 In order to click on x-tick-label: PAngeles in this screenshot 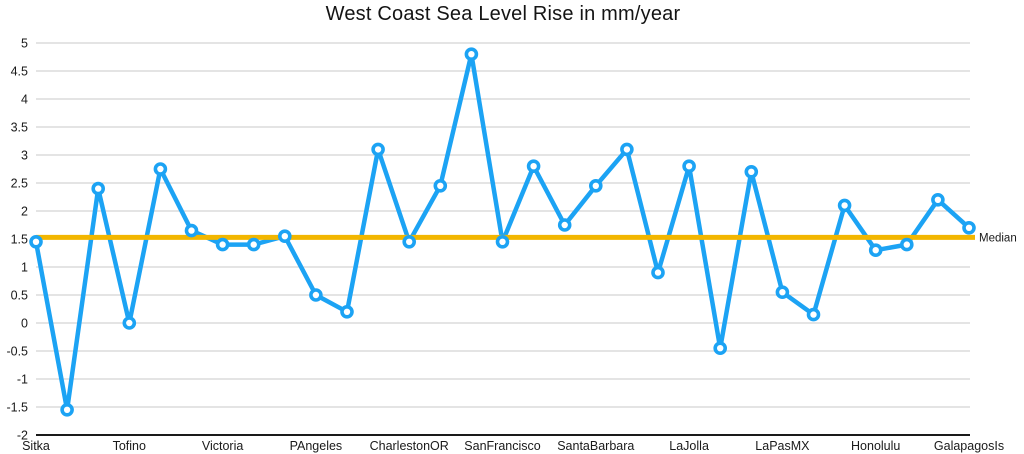, I will do `click(316, 446)`.